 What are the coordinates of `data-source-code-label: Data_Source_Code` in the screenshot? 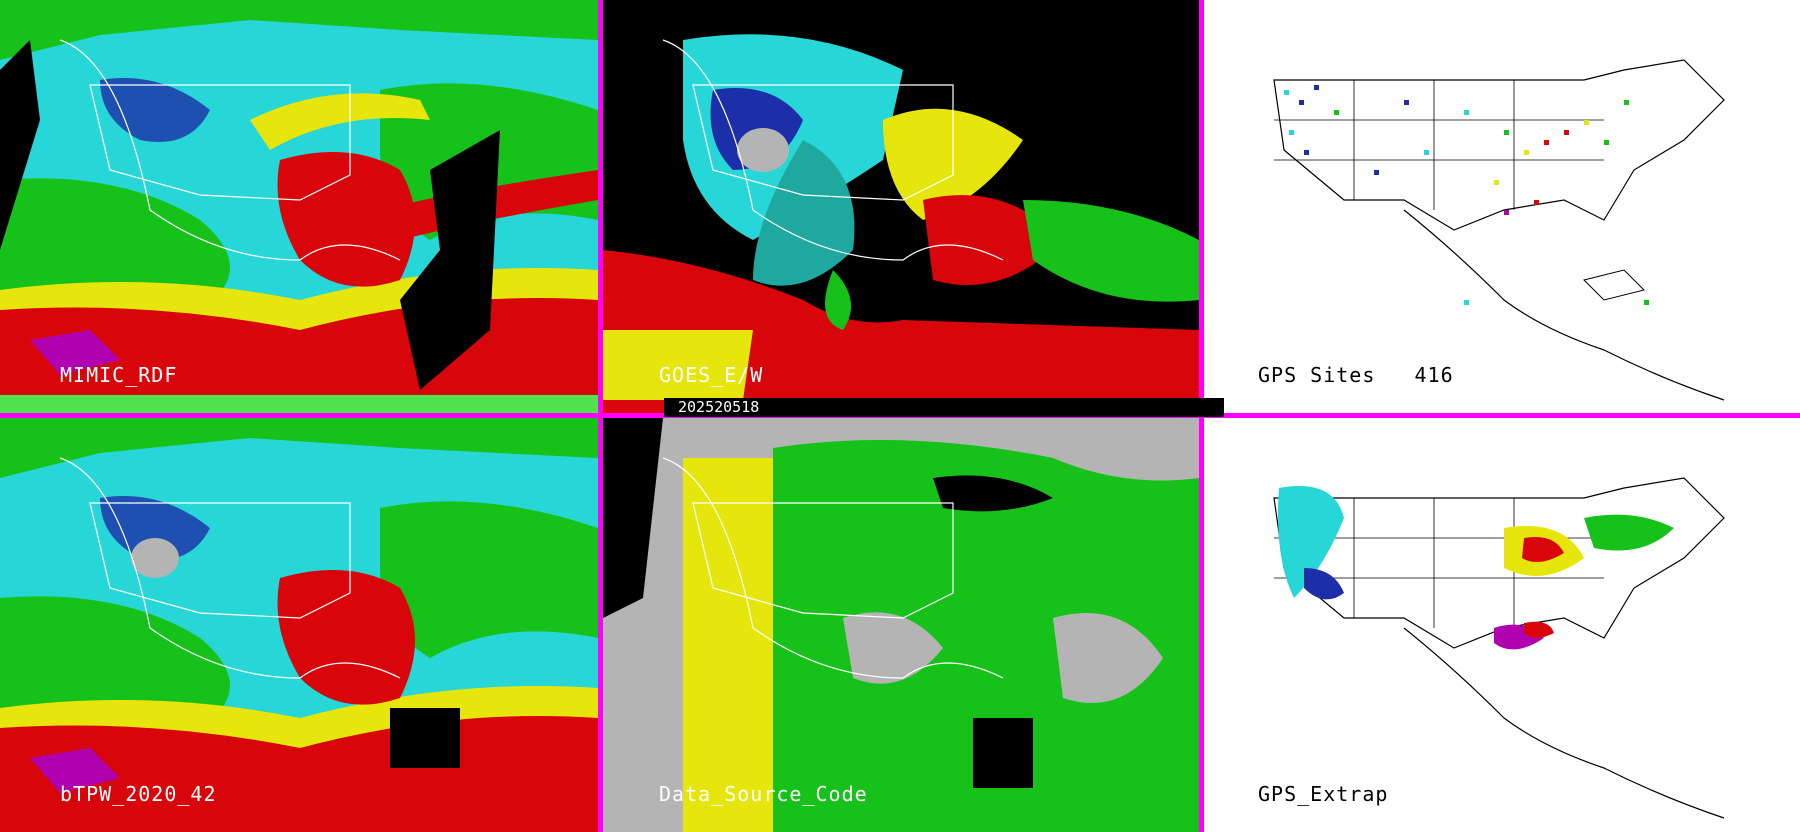 It's located at (763, 794).